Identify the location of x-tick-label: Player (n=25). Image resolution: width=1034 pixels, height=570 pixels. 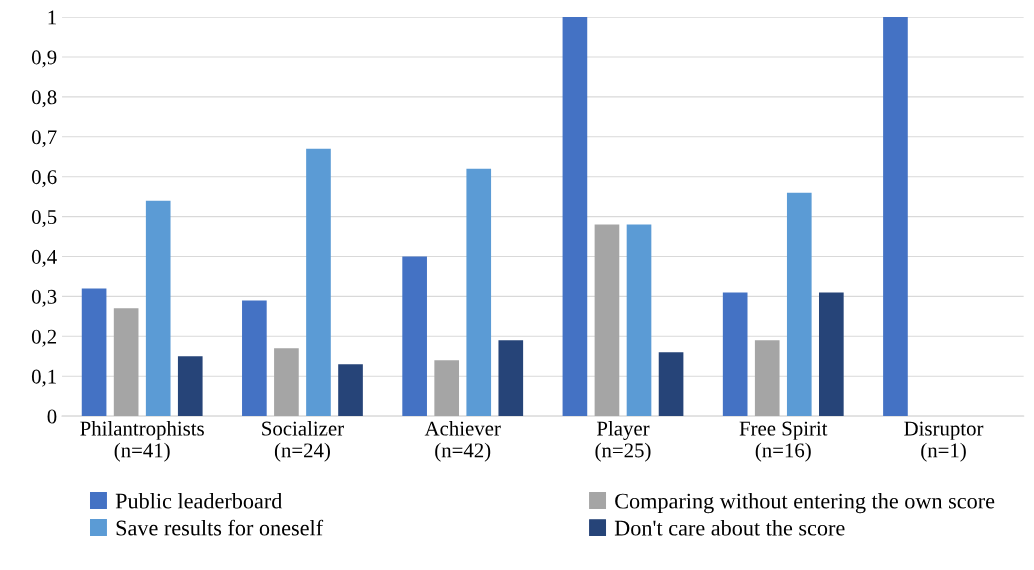
(623, 441).